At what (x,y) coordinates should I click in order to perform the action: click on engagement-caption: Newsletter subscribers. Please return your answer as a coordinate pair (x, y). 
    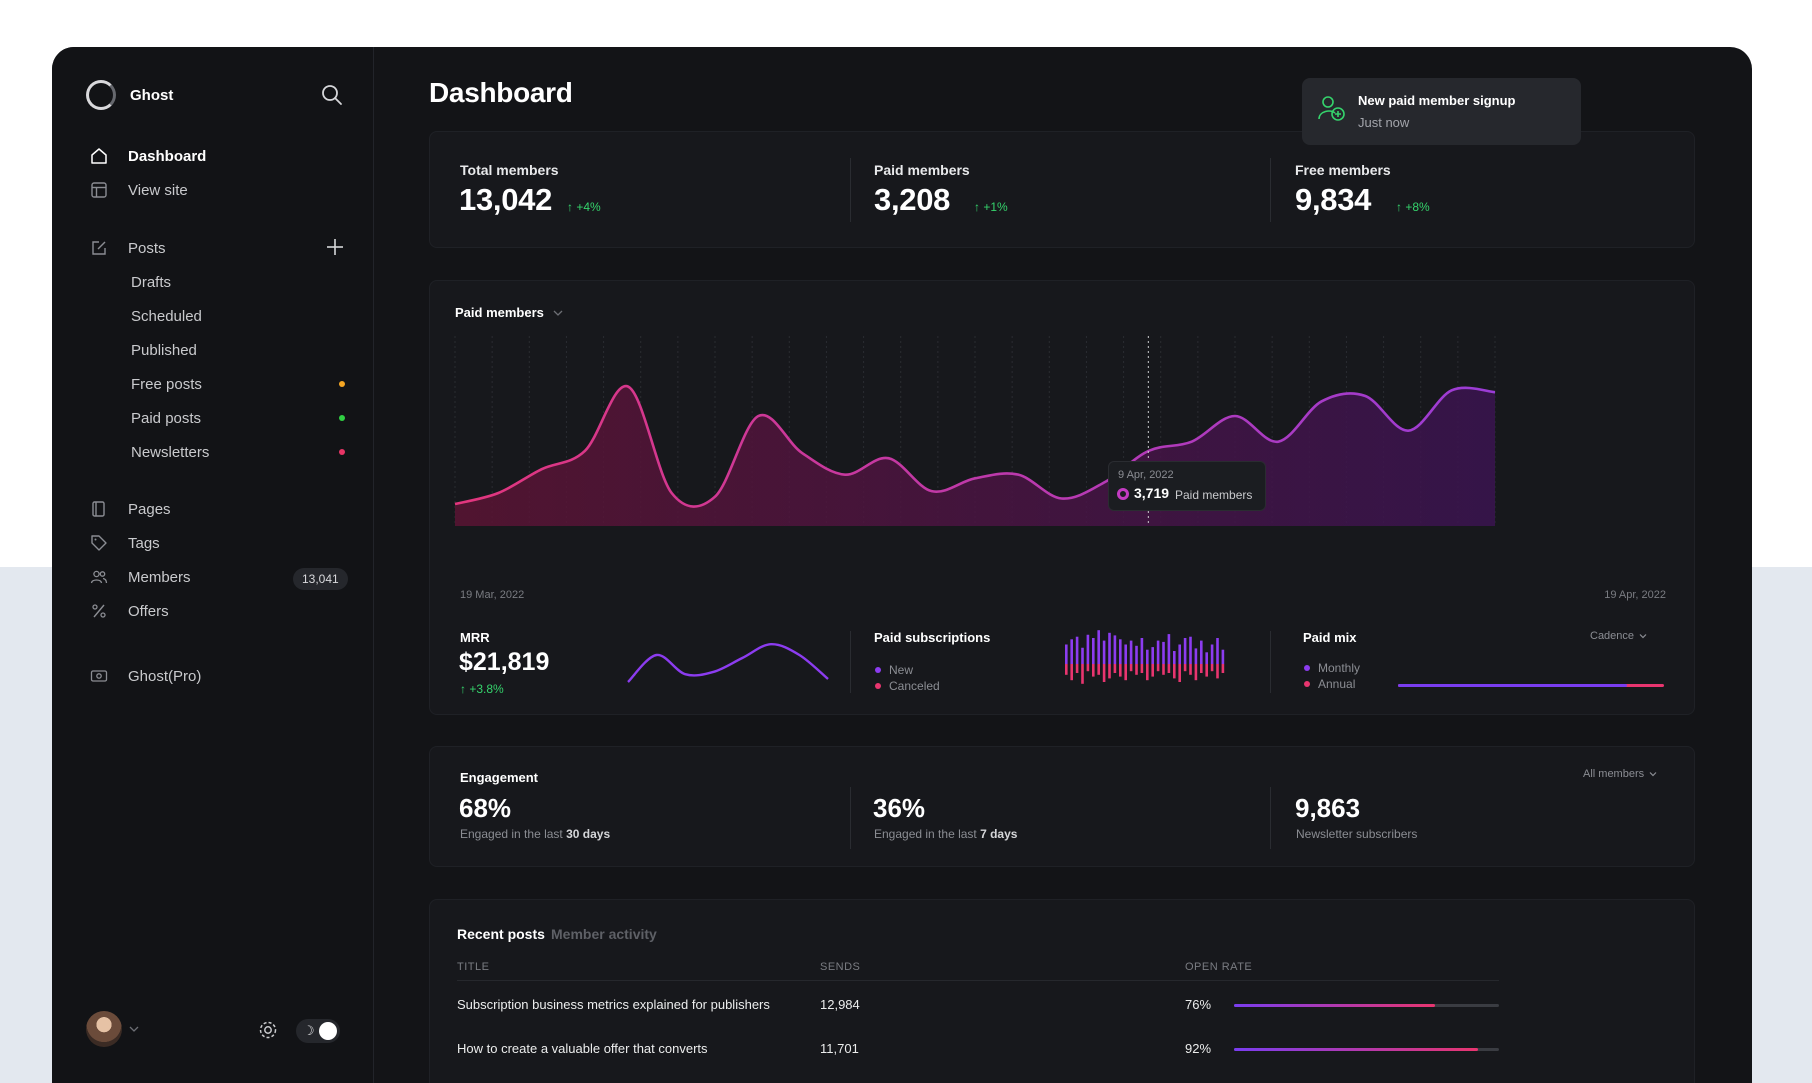
    Looking at the image, I should click on (1356, 834).